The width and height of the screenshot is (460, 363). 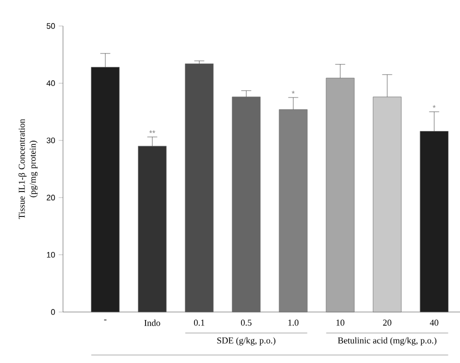 I want to click on text: Betulinic acid (mg/kg, p.o.), so click(x=387, y=341).